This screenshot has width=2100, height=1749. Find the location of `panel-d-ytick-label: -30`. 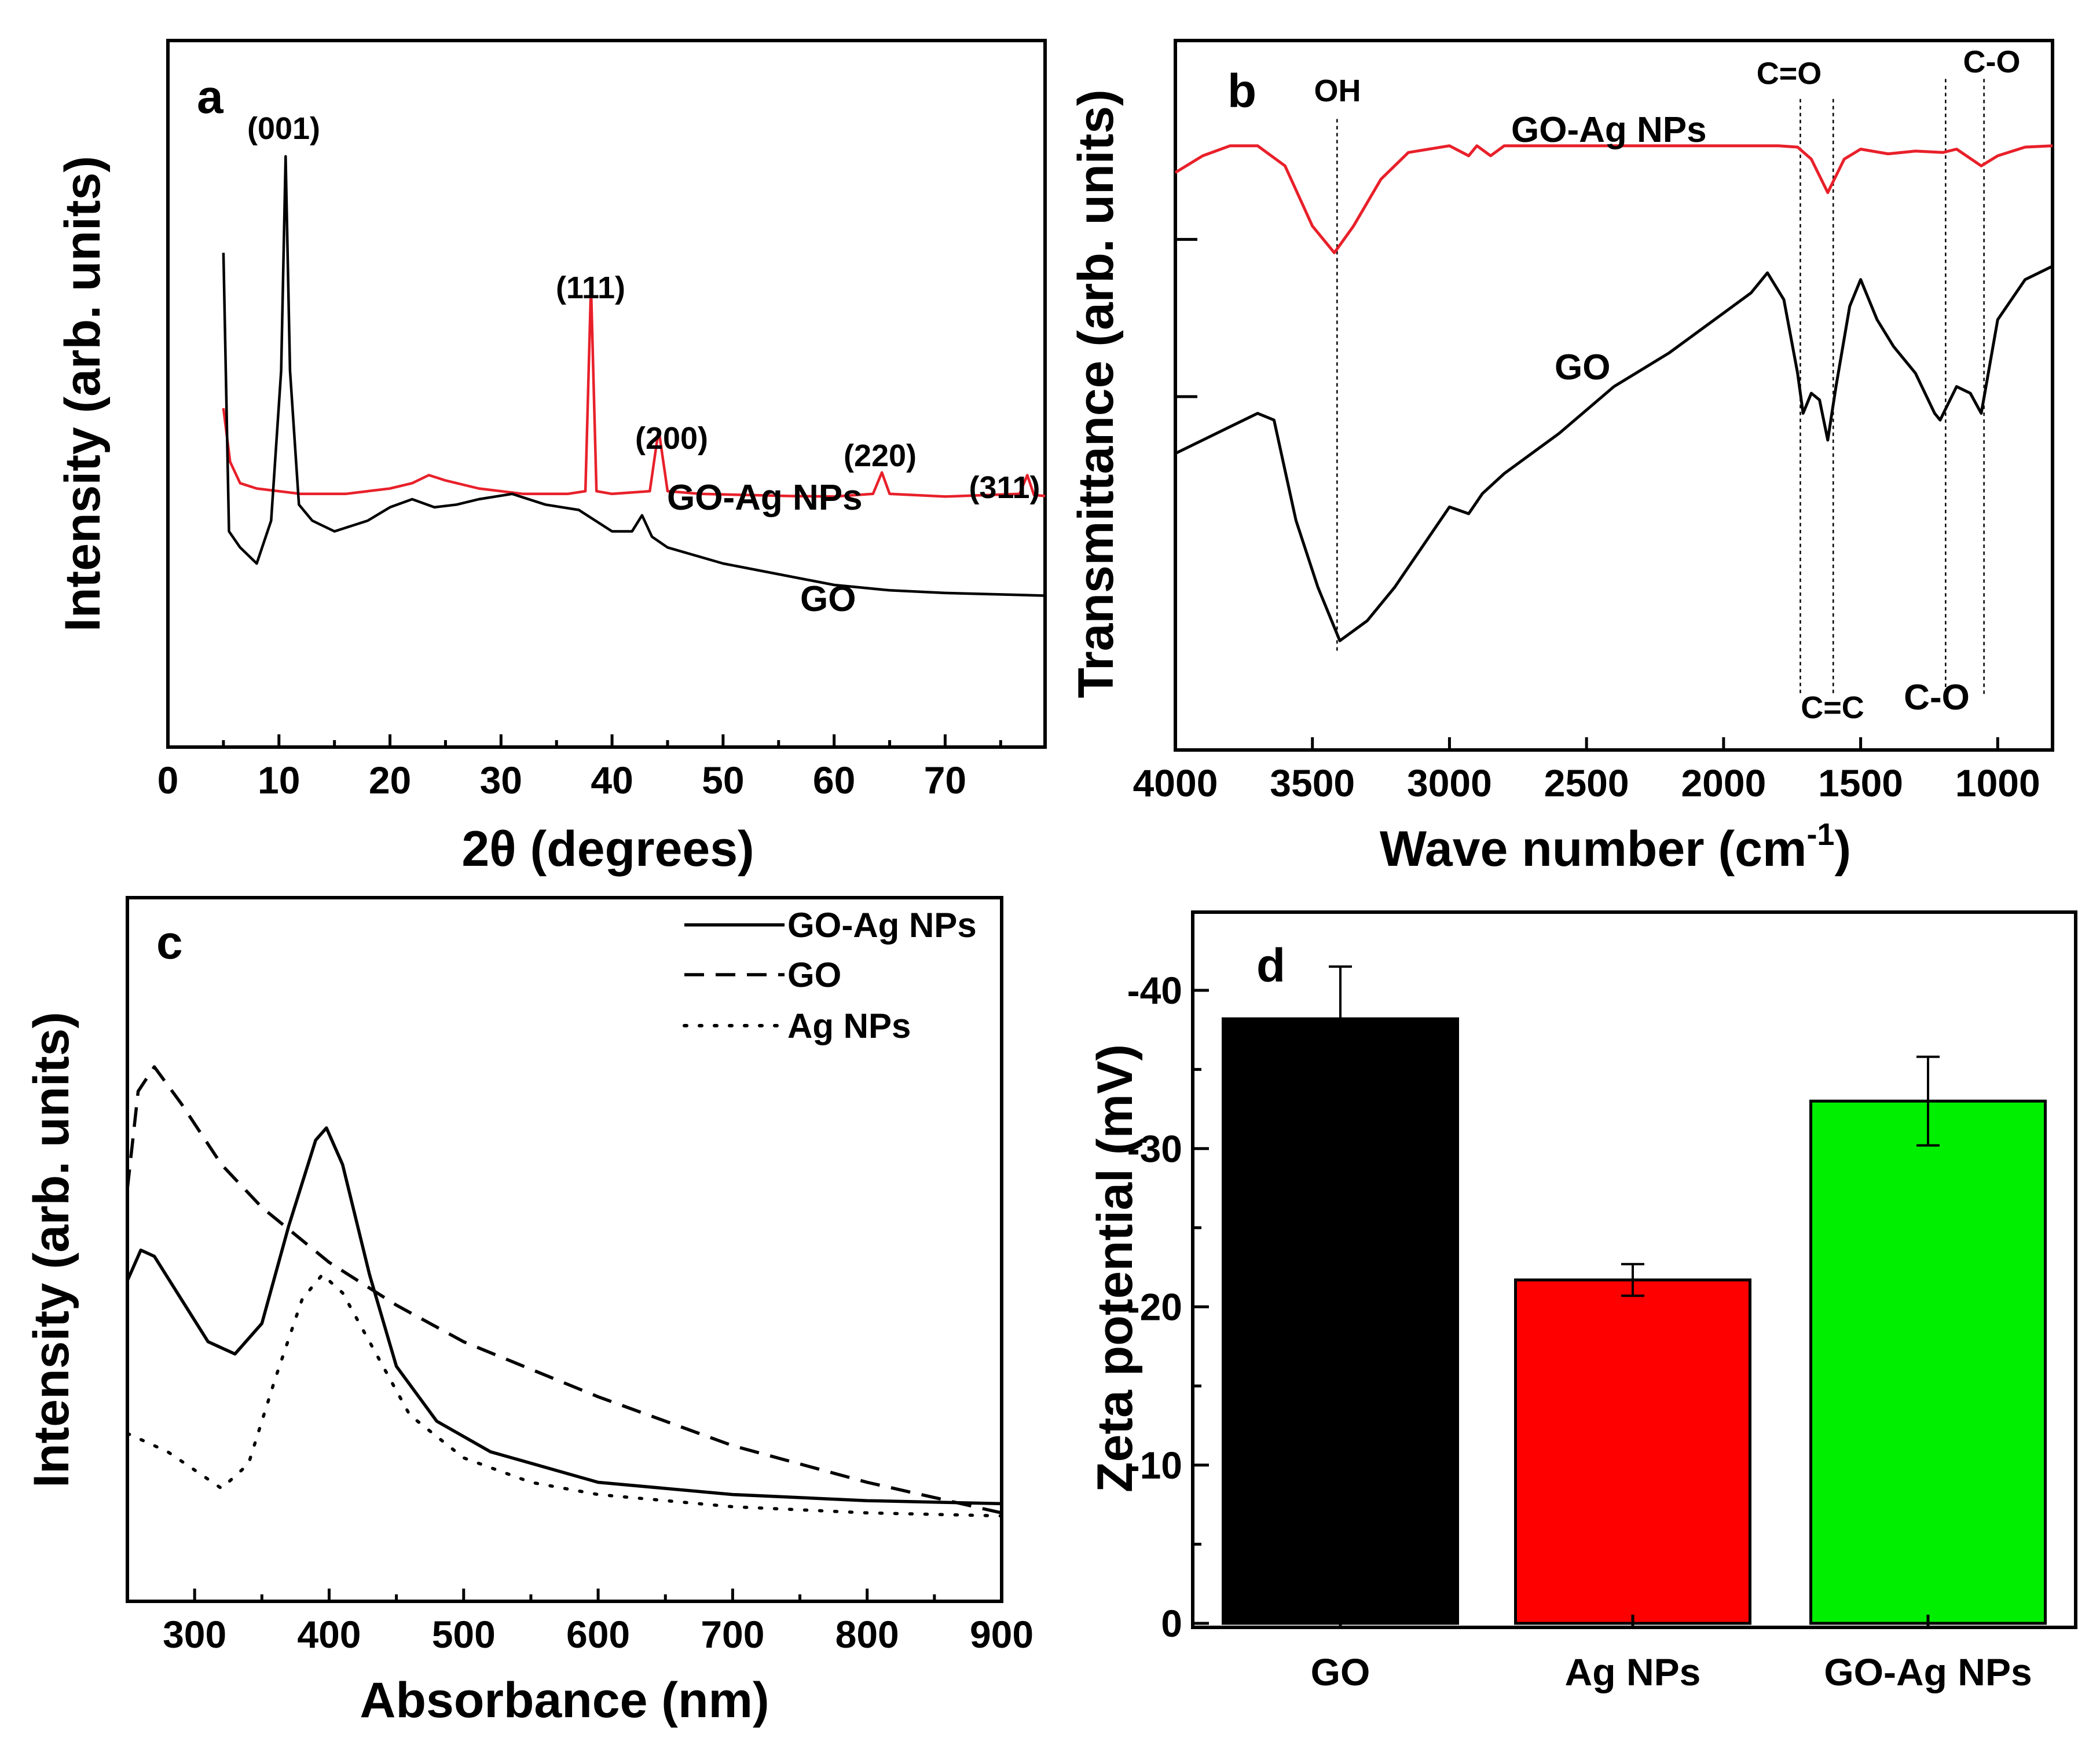

panel-d-ytick-label: -30 is located at coordinates (1154, 1148).